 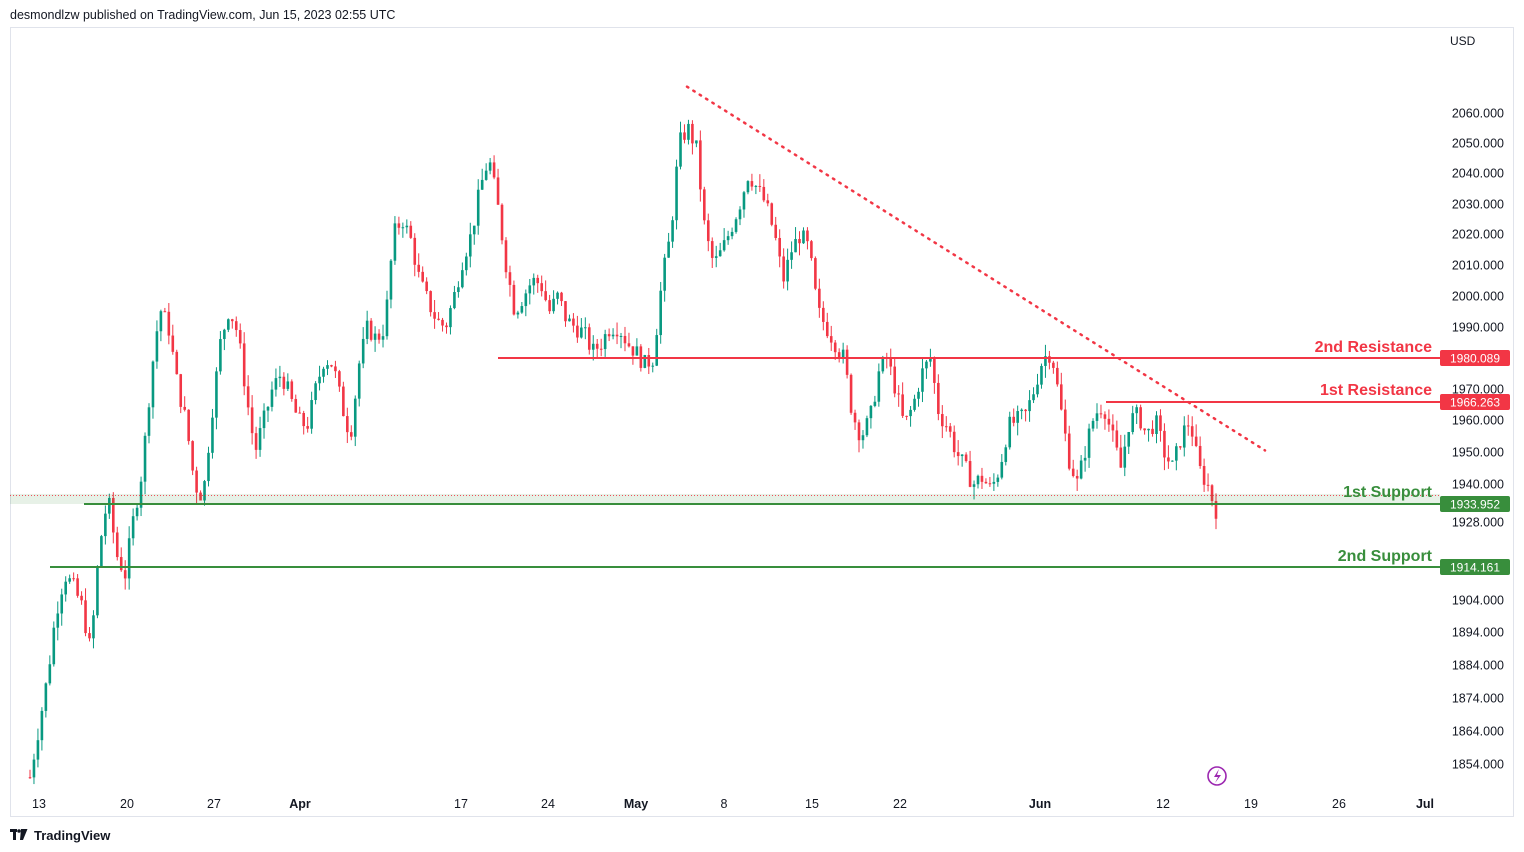 What do you see at coordinates (1478, 666) in the screenshot?
I see `price-tick: 1884.000` at bounding box center [1478, 666].